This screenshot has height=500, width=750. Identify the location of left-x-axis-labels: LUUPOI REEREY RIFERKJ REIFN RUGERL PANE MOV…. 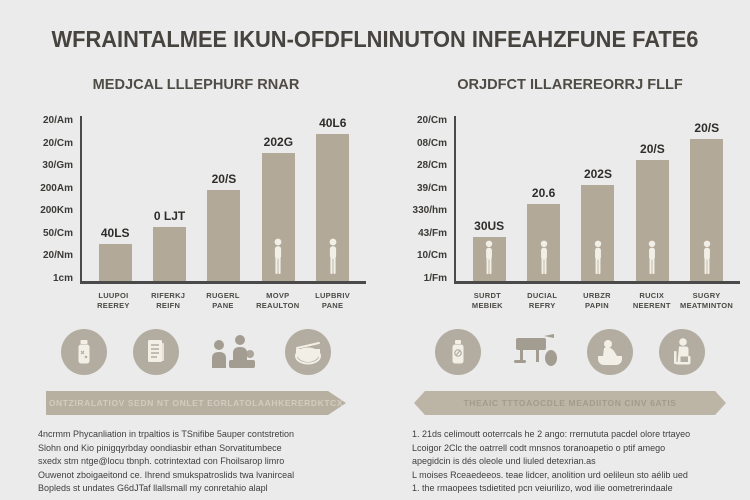
(223, 301).